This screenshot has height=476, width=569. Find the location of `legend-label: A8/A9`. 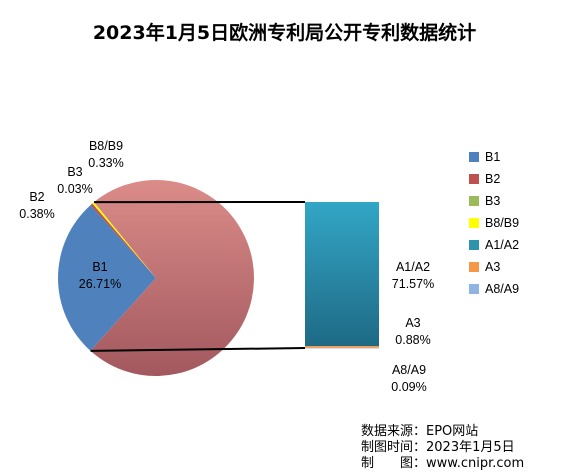

legend-label: A8/A9 is located at coordinates (502, 289).